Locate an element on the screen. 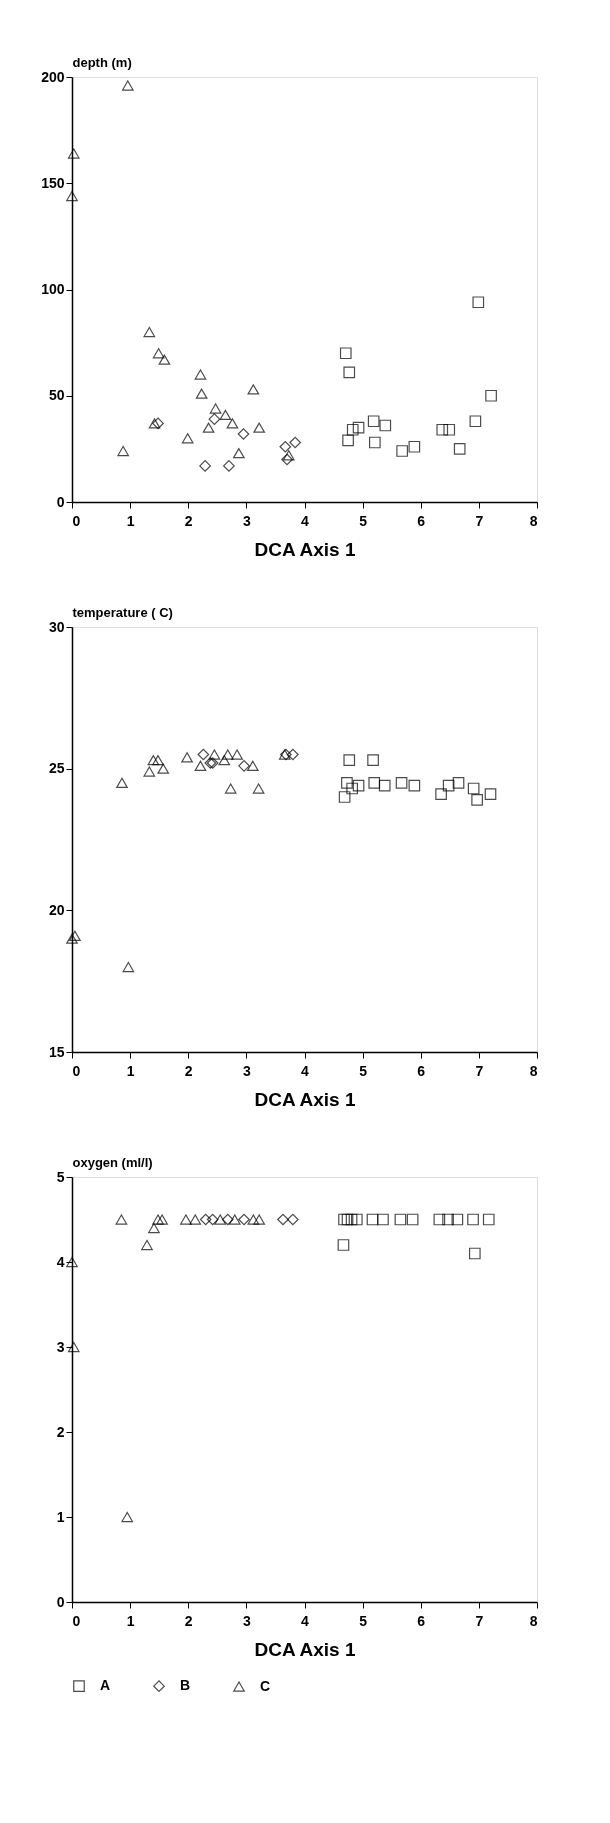 Image resolution: width=610 pixels, height=1823 pixels. y-tick-label: 20 is located at coordinates (56, 909).